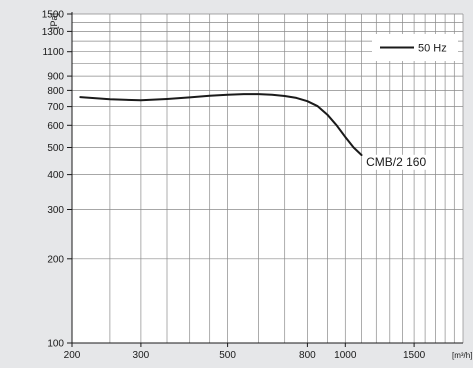 The image size is (473, 368). What do you see at coordinates (55, 344) in the screenshot?
I see `y-tick-label: 100` at bounding box center [55, 344].